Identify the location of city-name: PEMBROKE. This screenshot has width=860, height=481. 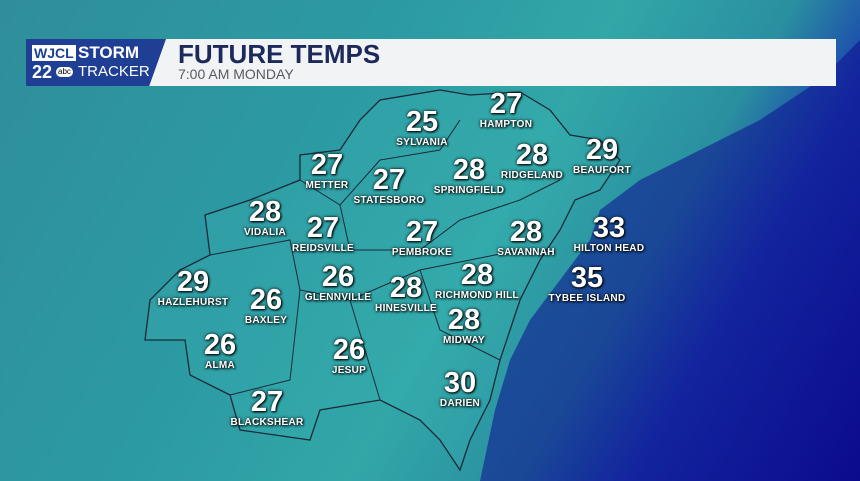
(422, 252).